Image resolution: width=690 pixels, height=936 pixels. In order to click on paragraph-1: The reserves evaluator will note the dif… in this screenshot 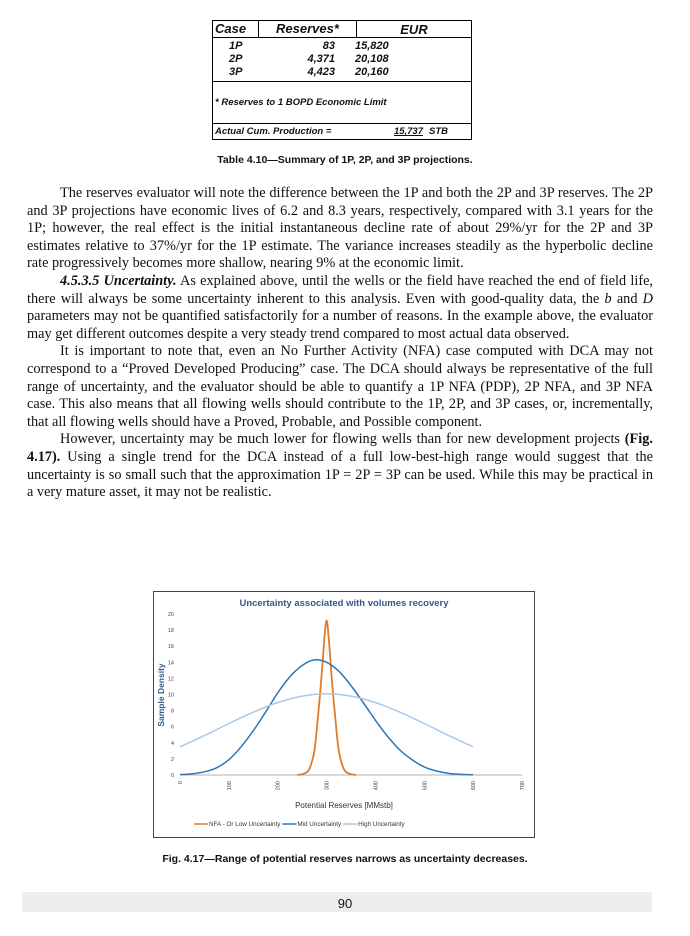, I will do `click(340, 228)`.